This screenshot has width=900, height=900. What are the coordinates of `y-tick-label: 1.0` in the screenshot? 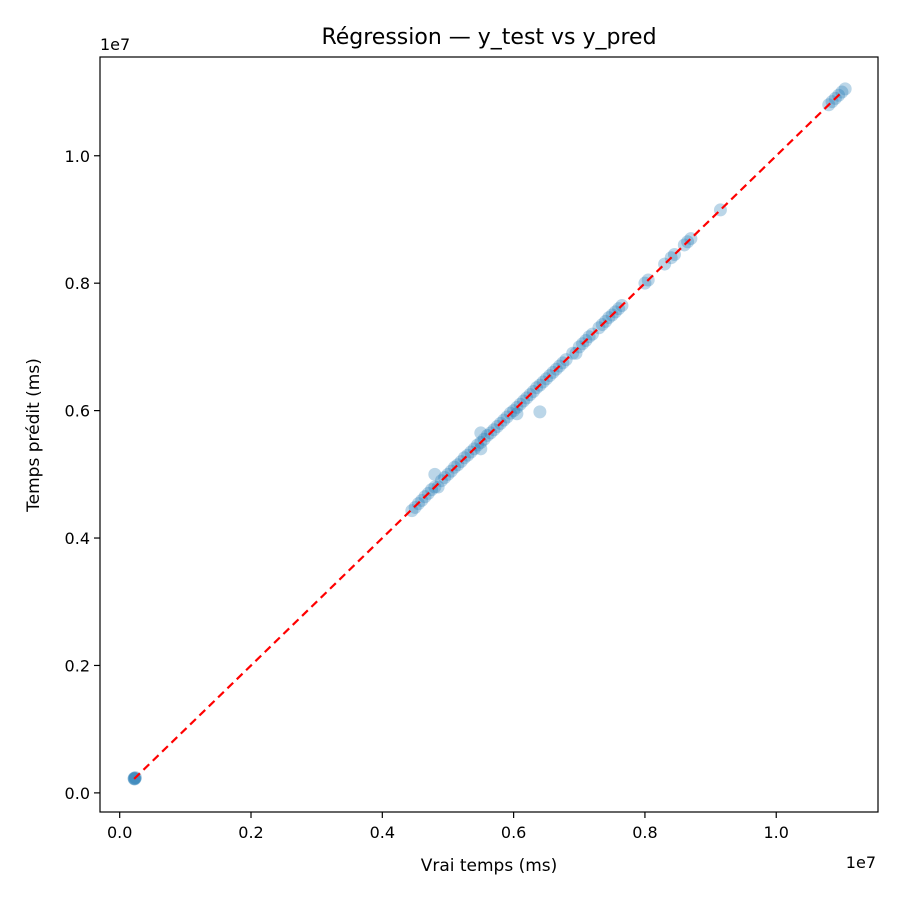 It's located at (77, 156).